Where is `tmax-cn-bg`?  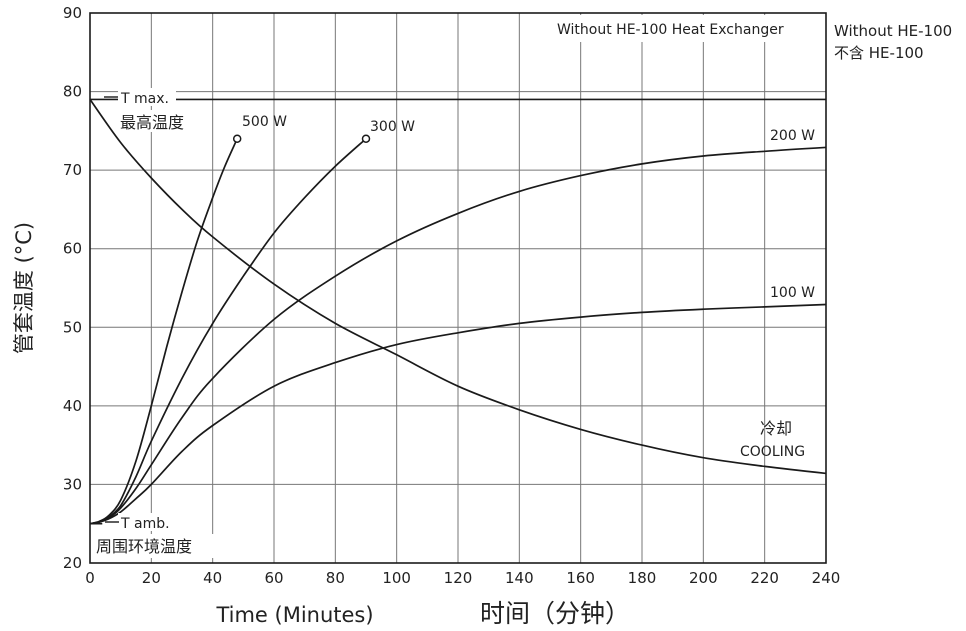
tmax-cn-bg is located at coordinates (165, 121).